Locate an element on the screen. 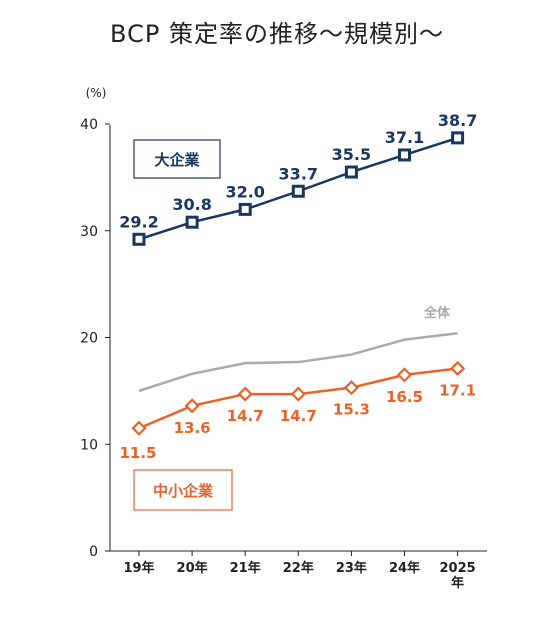  legend-label-sme: 中小企業 is located at coordinates (183, 491).